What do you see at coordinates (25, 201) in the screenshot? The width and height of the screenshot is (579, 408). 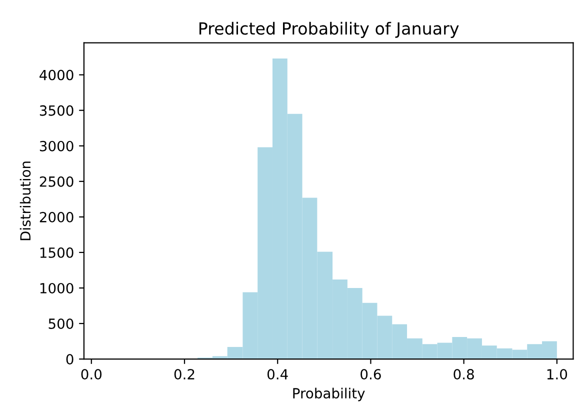 I see `y-axis-title: Distribution` at bounding box center [25, 201].